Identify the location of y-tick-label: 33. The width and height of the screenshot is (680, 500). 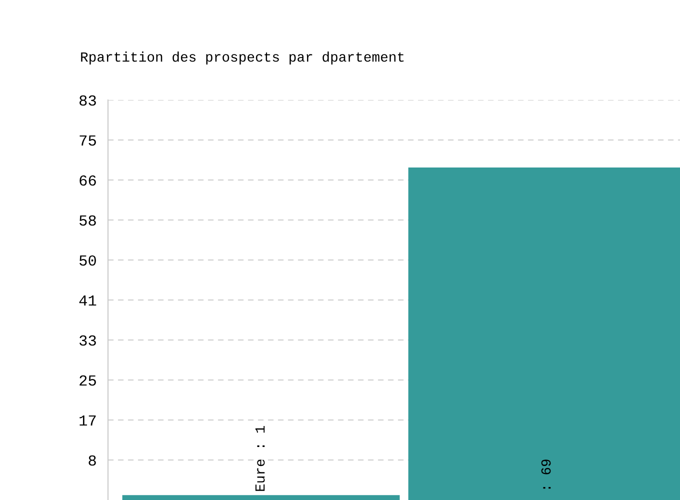
(88, 340).